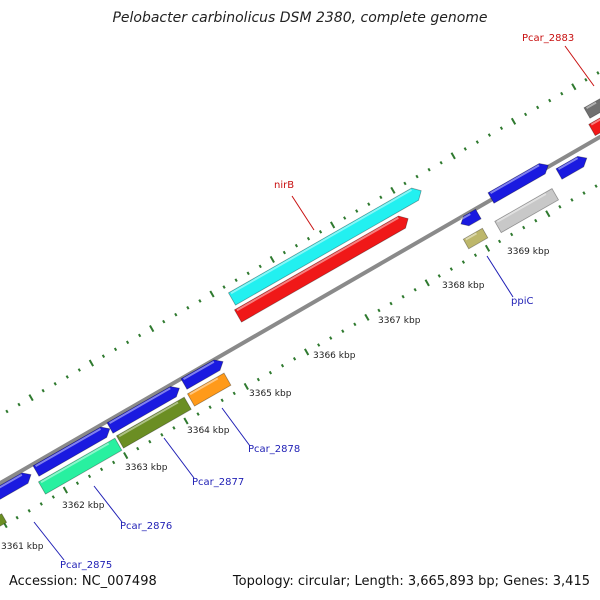 The height and width of the screenshot is (600, 600). Describe the element at coordinates (146, 526) in the screenshot. I see `gene-label-pcar-2876: Pcar_2876` at that location.